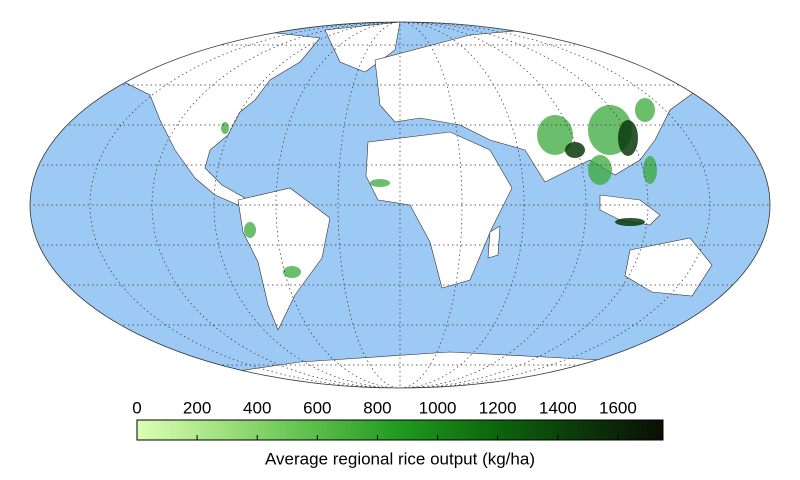  I want to click on colorbar-label: Average regional rice output (kg/ha), so click(400, 458).